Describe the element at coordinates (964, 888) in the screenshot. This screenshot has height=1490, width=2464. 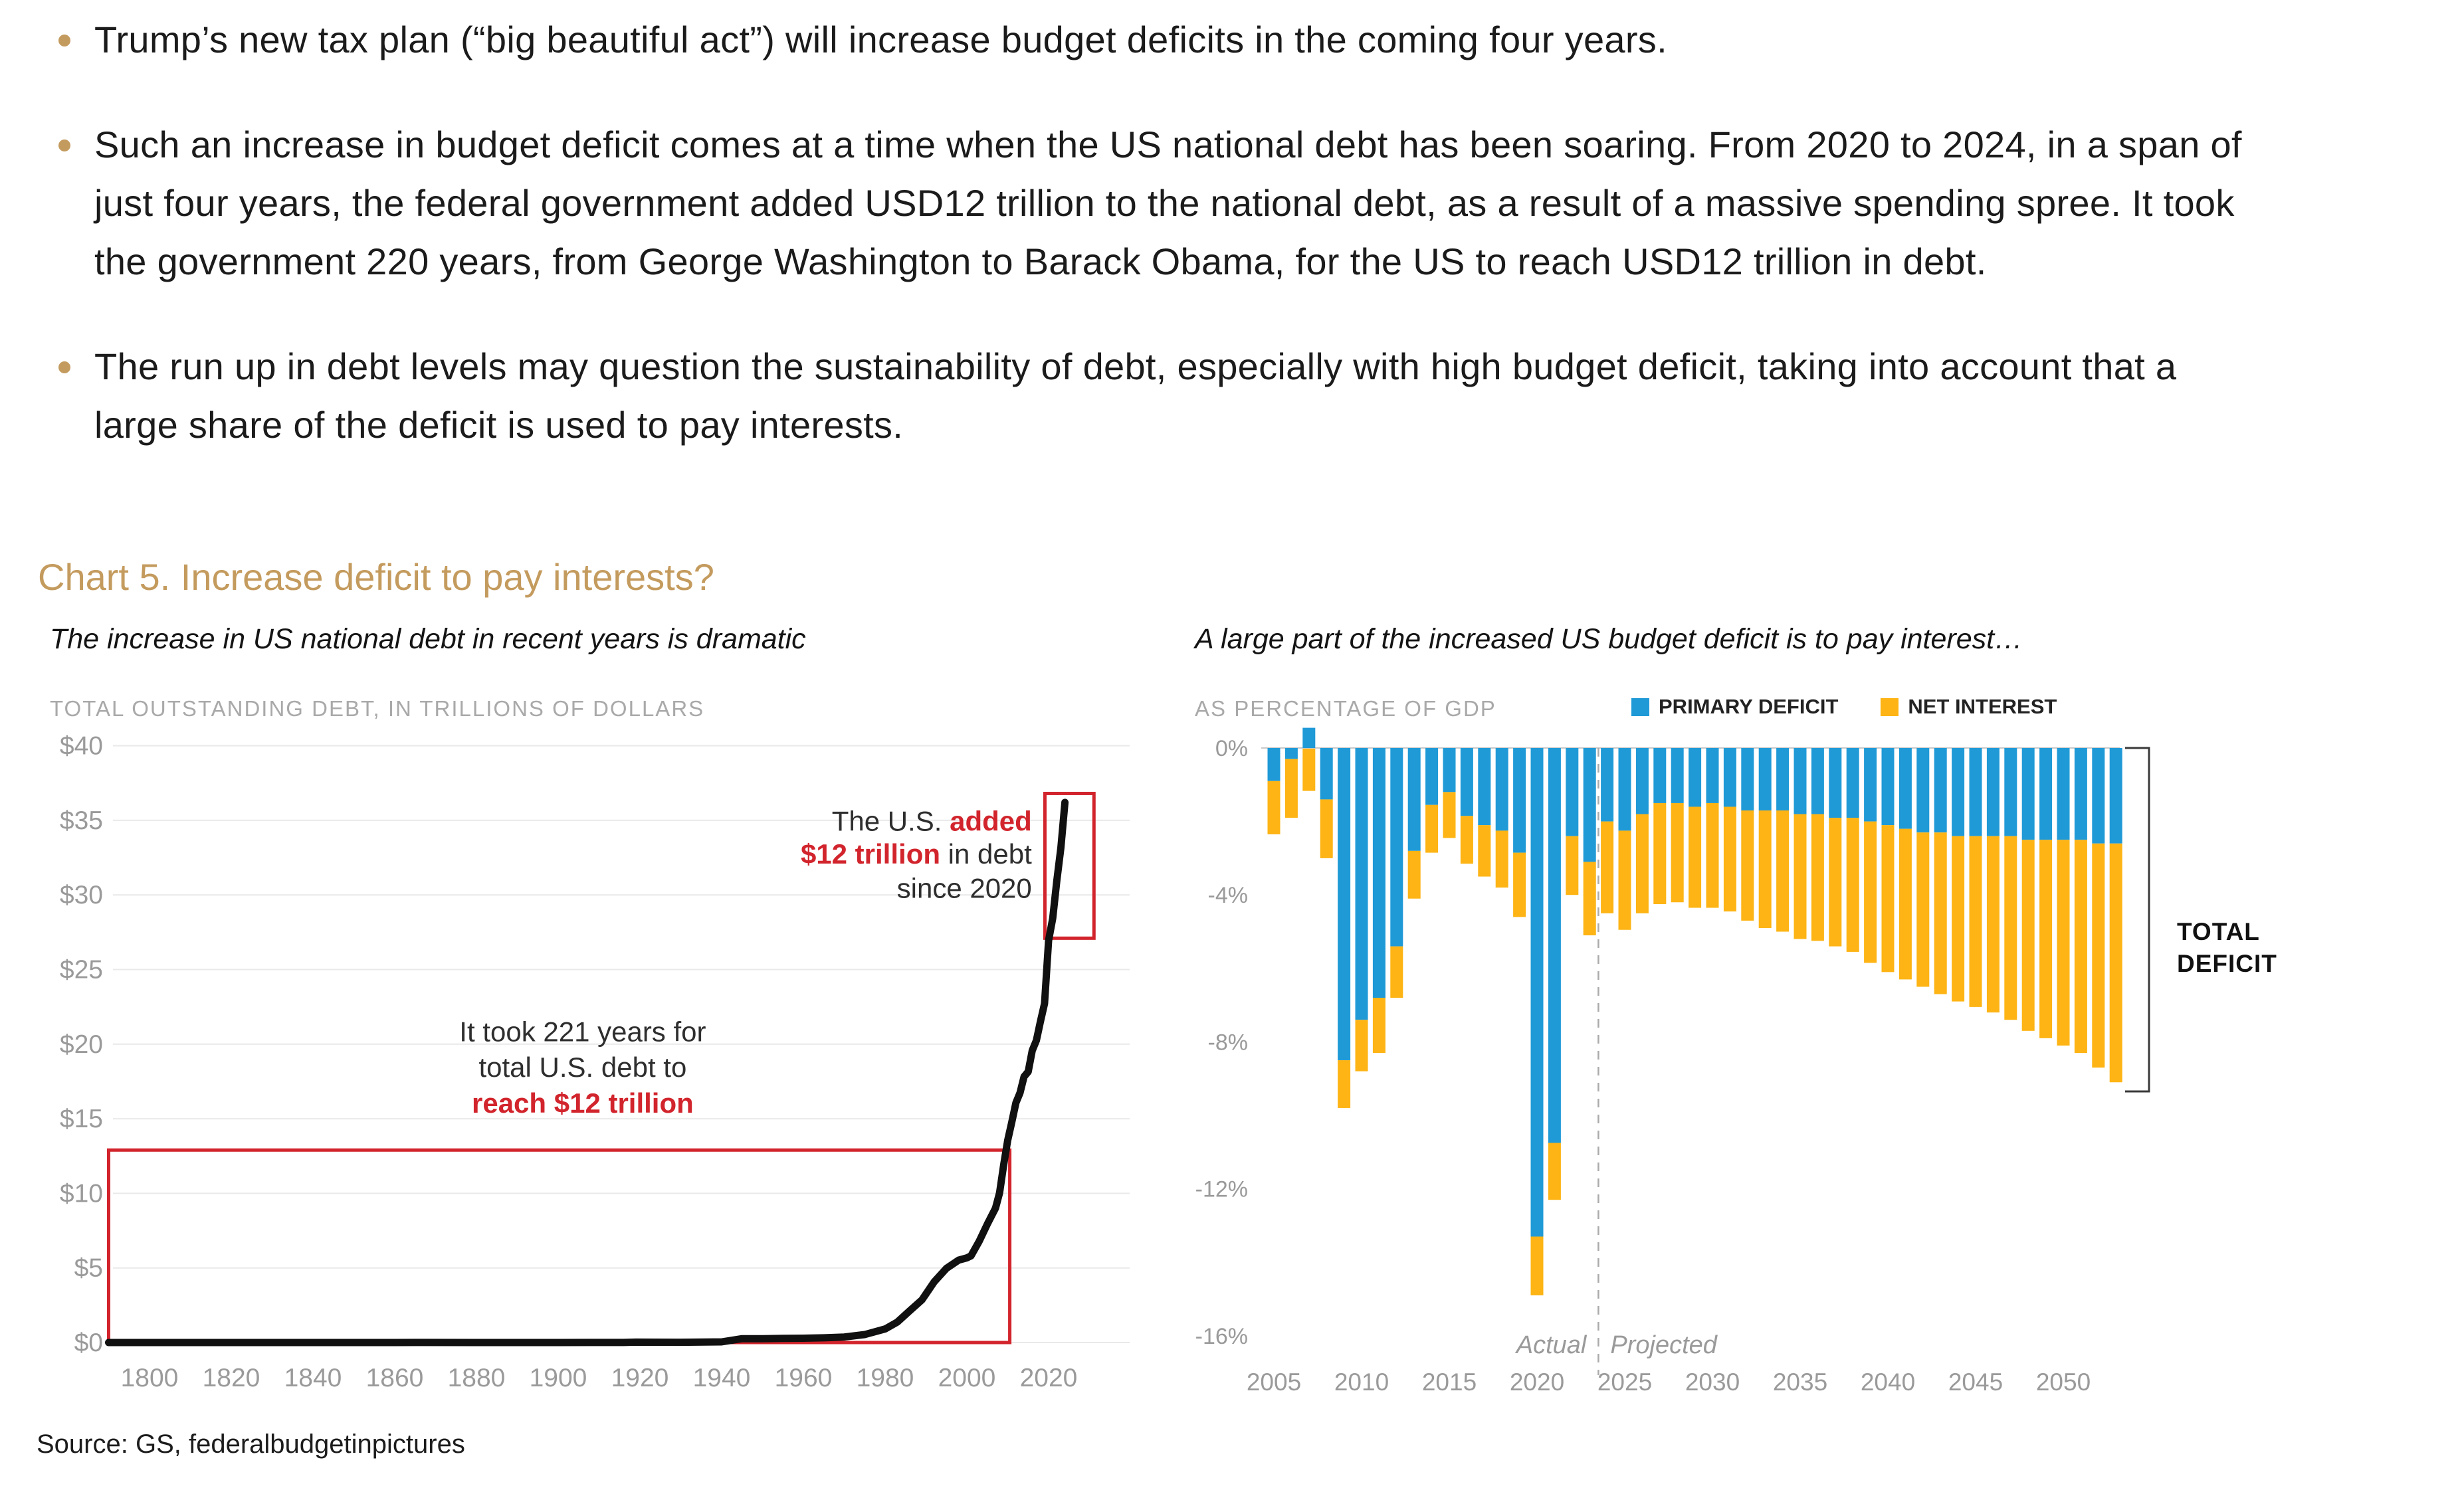
I see `svg-text: since 2020` at that location.